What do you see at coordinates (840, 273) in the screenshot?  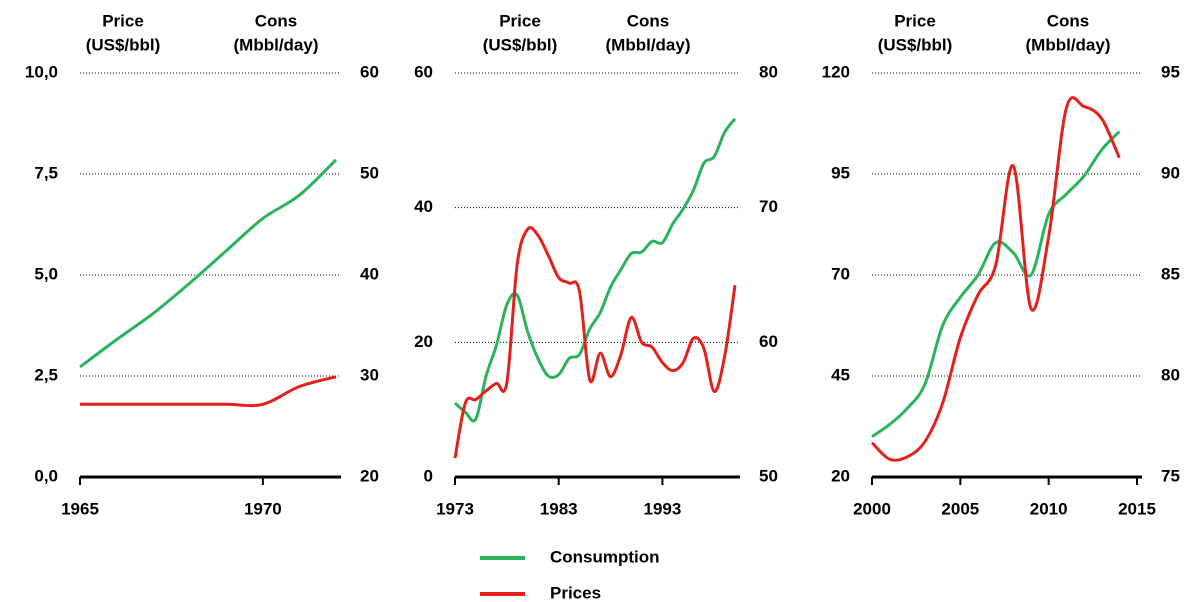 I see `y-tick-label: 70` at bounding box center [840, 273].